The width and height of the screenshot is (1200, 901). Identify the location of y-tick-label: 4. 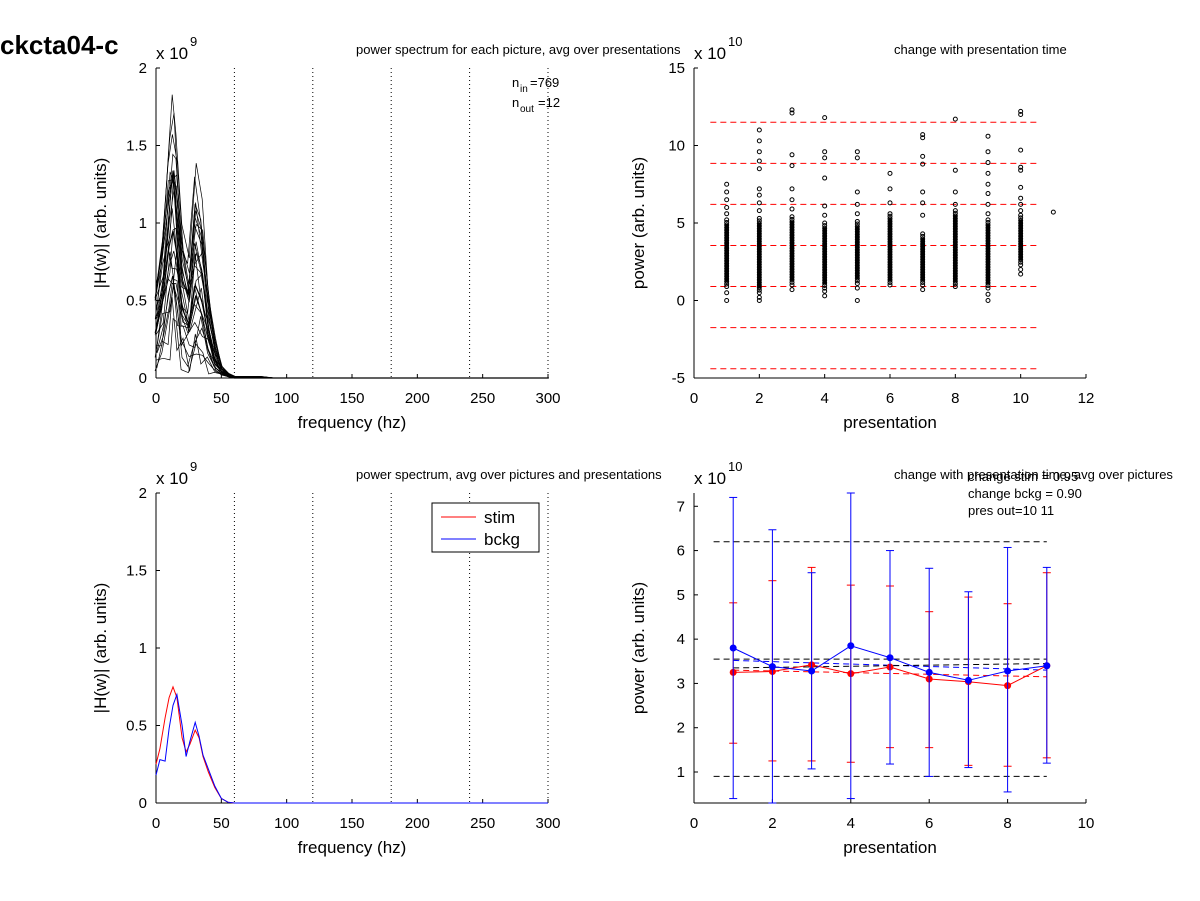
(681, 639).